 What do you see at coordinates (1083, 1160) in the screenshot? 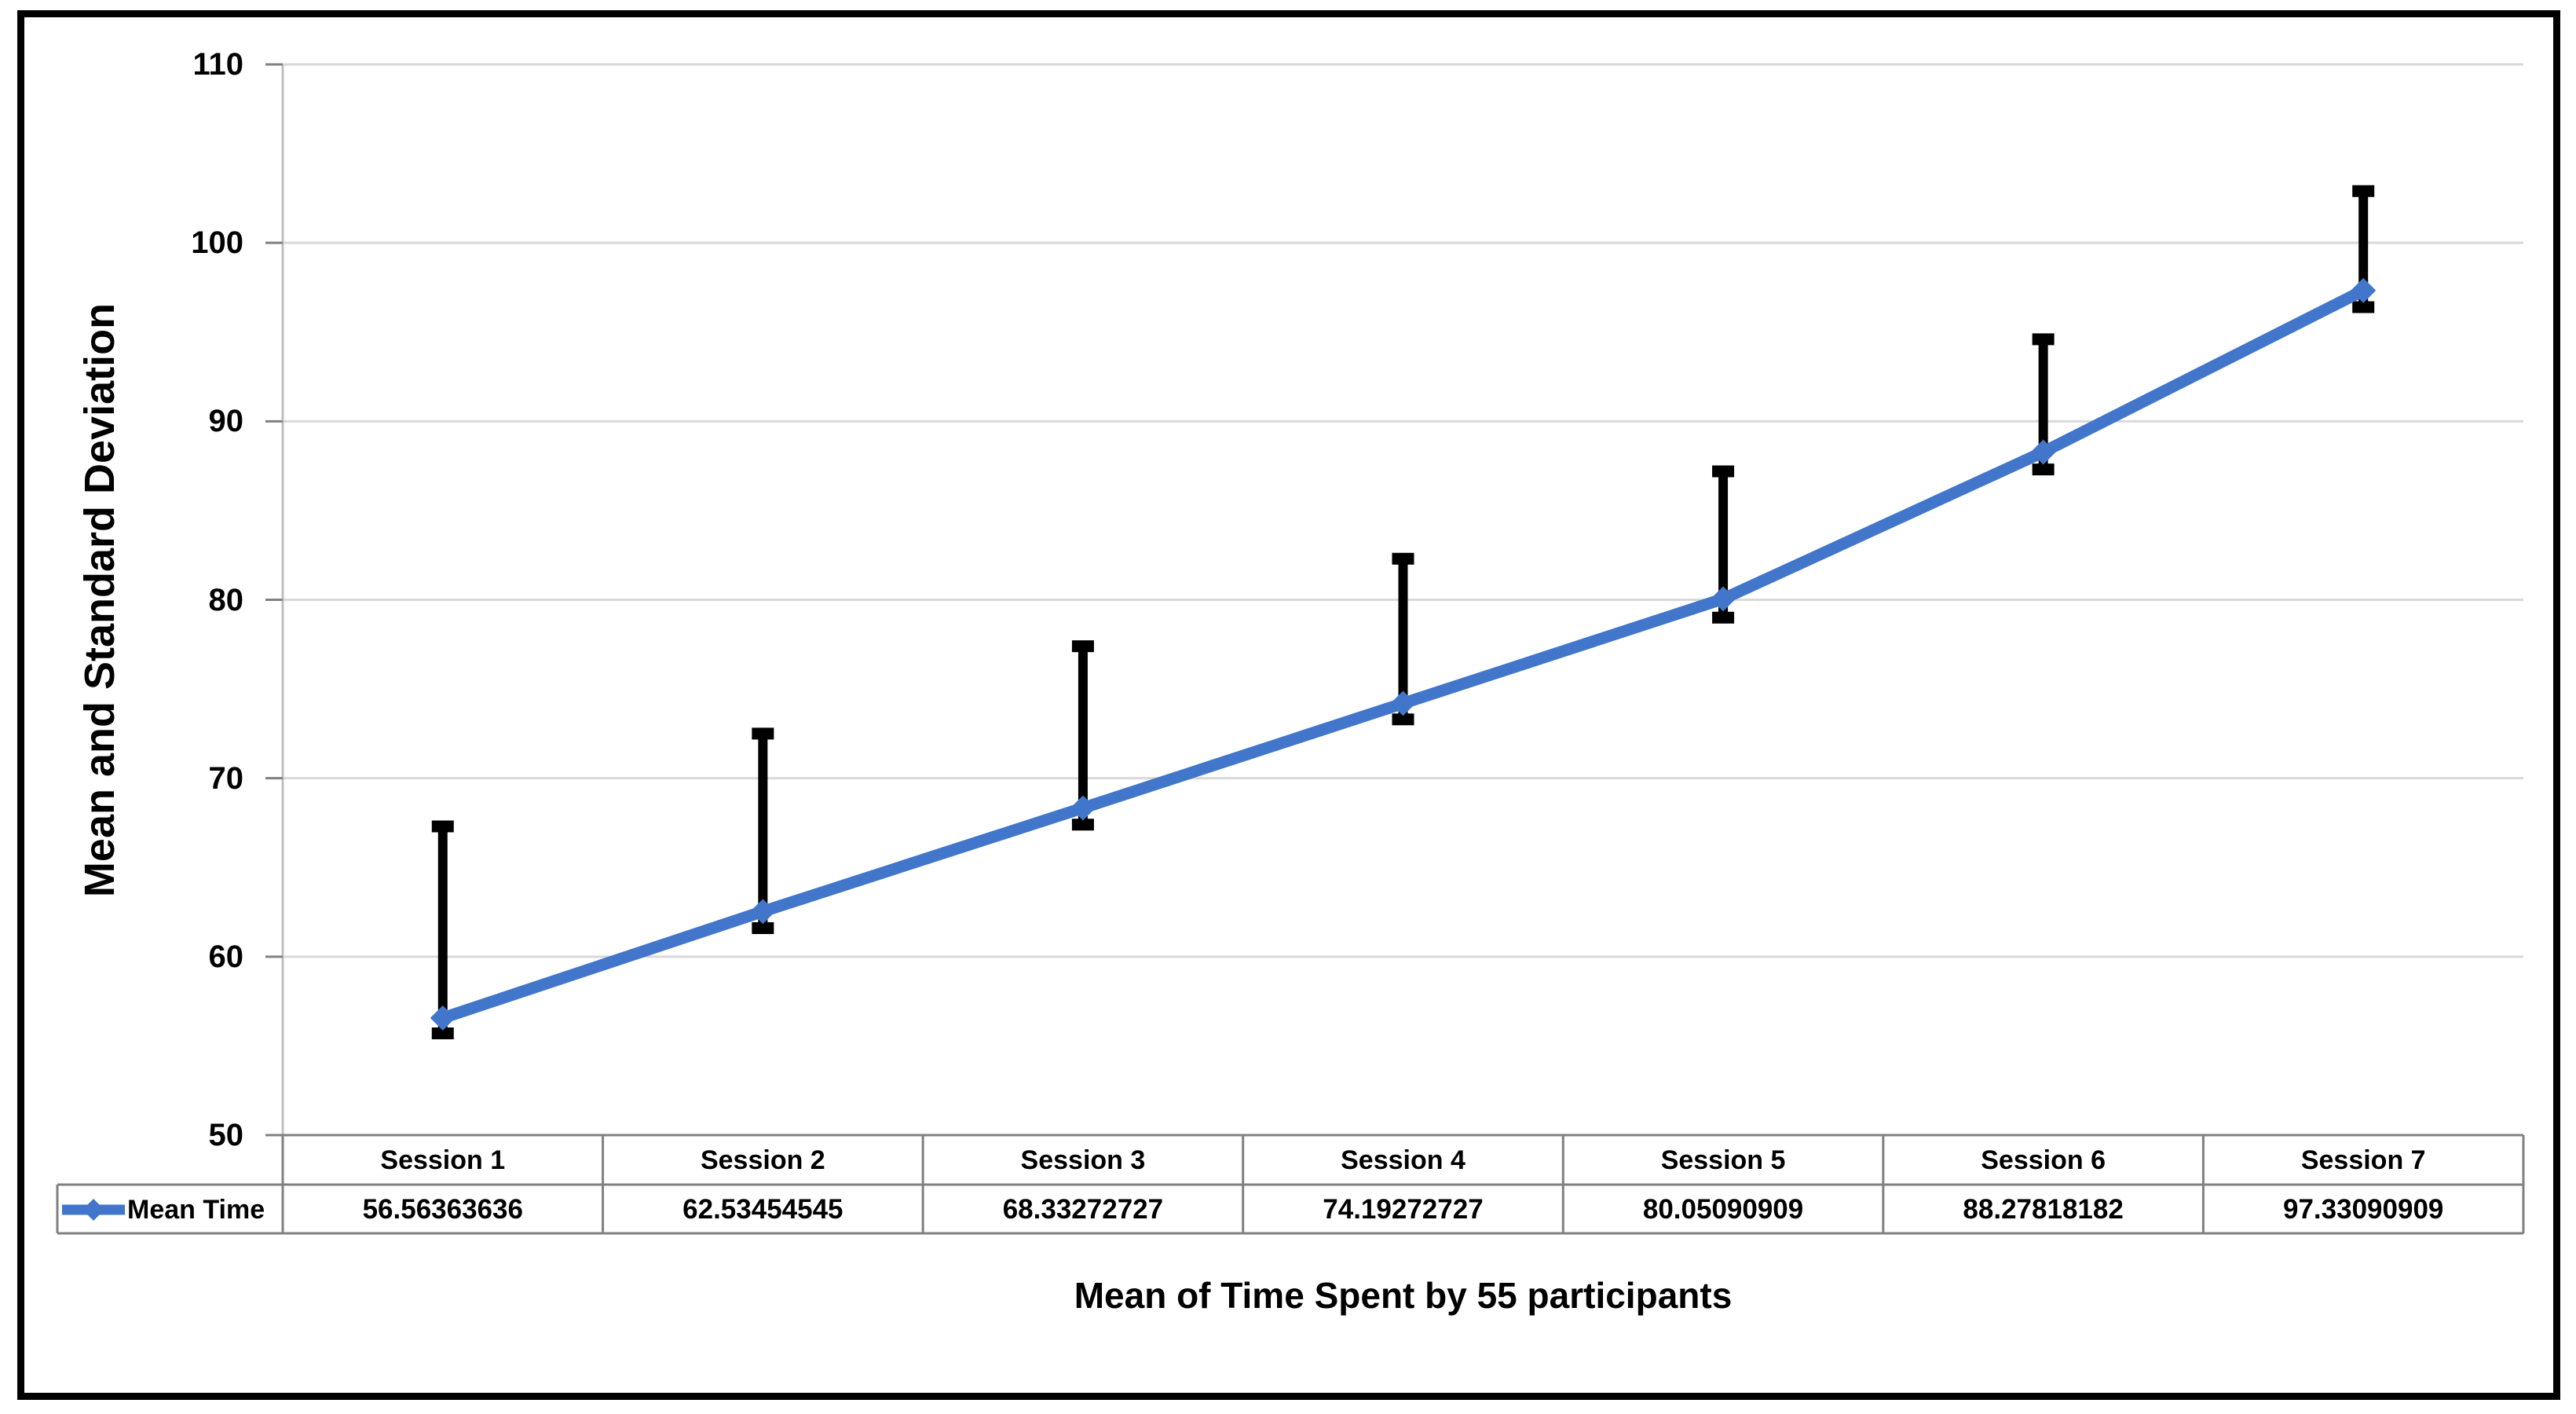
I see `table-header-cell: Session 3` at bounding box center [1083, 1160].